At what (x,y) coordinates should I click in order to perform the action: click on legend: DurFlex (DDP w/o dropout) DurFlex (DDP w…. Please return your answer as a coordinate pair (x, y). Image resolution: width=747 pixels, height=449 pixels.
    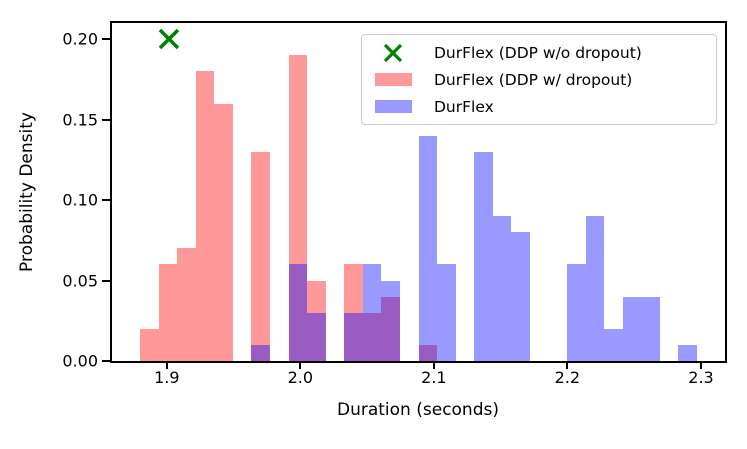
    Looking at the image, I should click on (539, 79).